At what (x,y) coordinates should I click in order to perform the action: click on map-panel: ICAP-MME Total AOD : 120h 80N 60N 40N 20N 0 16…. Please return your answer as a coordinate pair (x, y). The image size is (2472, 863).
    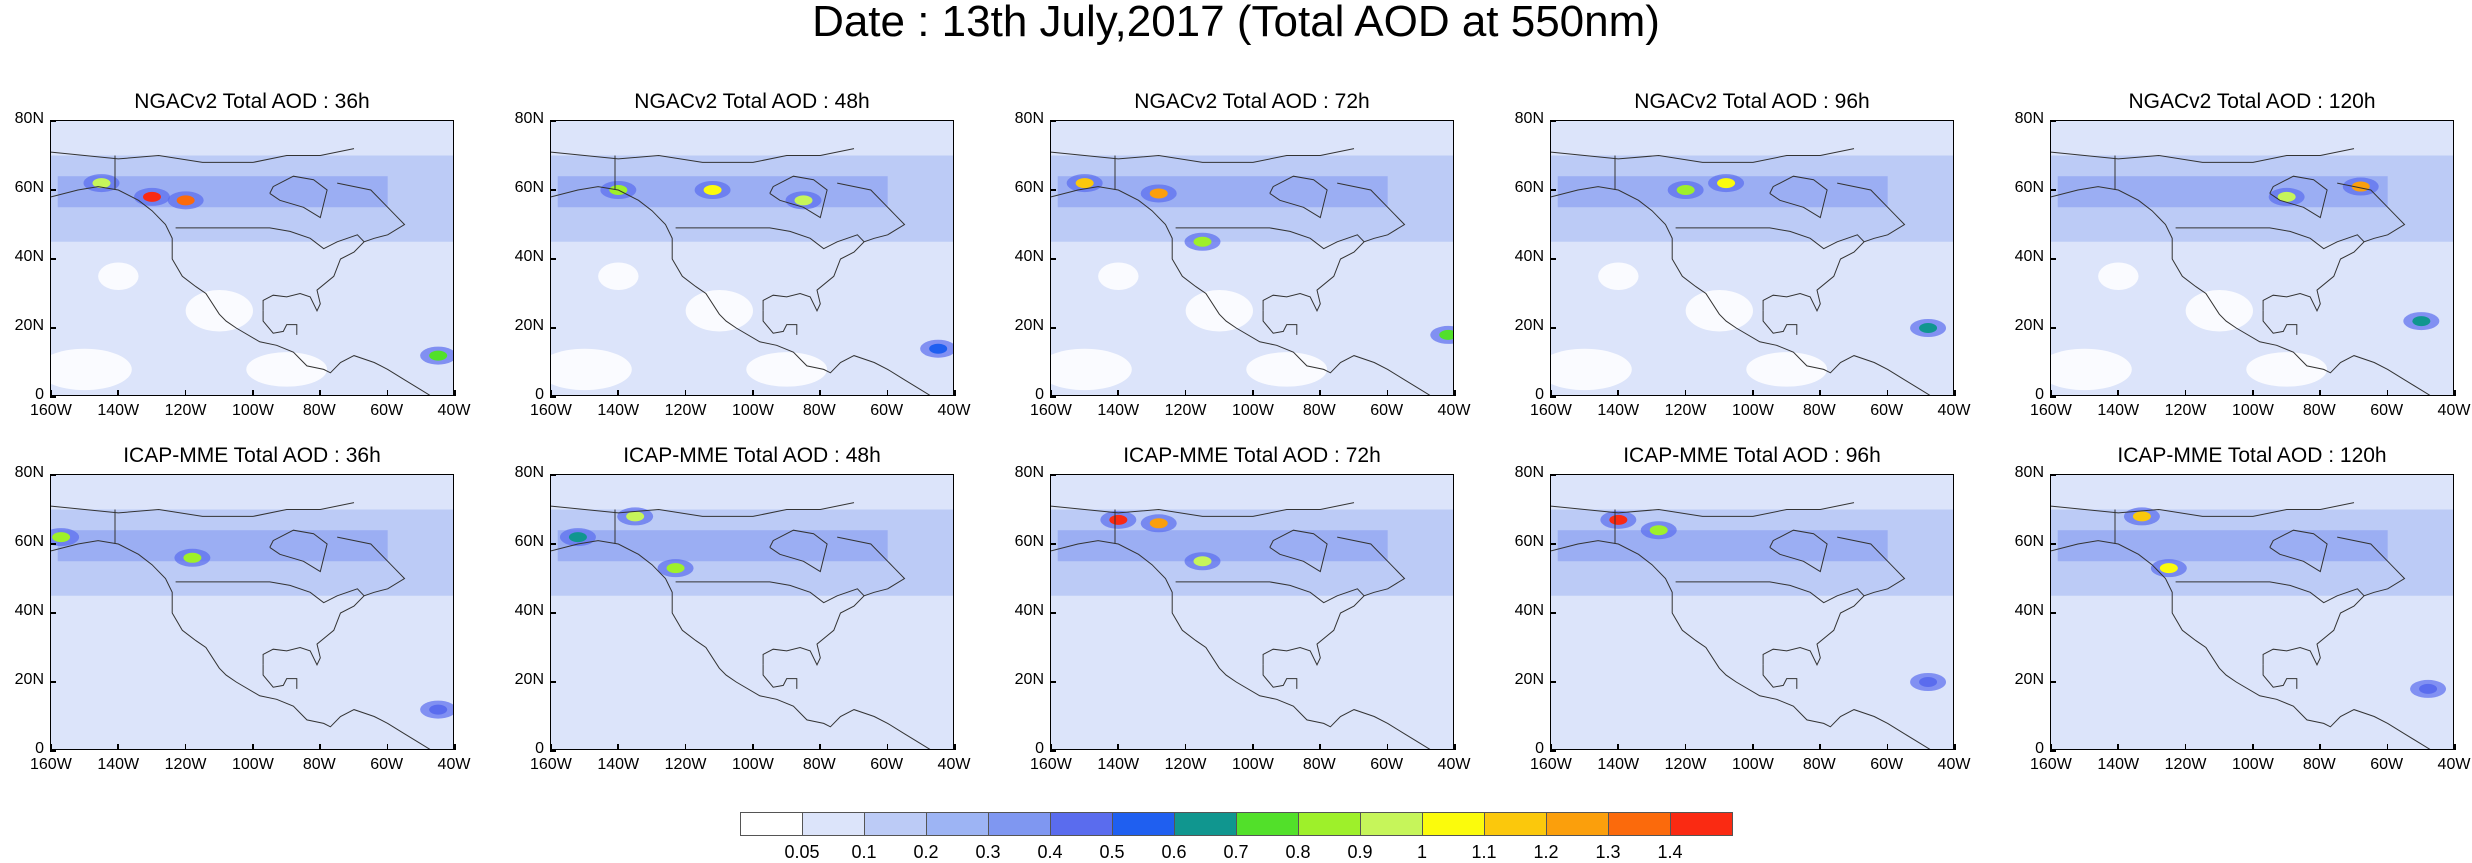
    Looking at the image, I should click on (2243, 608).